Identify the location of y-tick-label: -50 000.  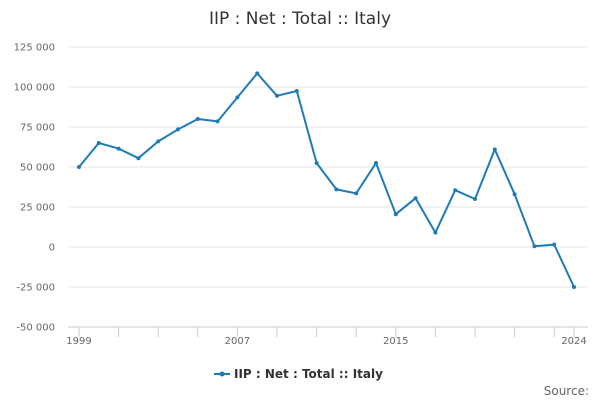
(35, 328).